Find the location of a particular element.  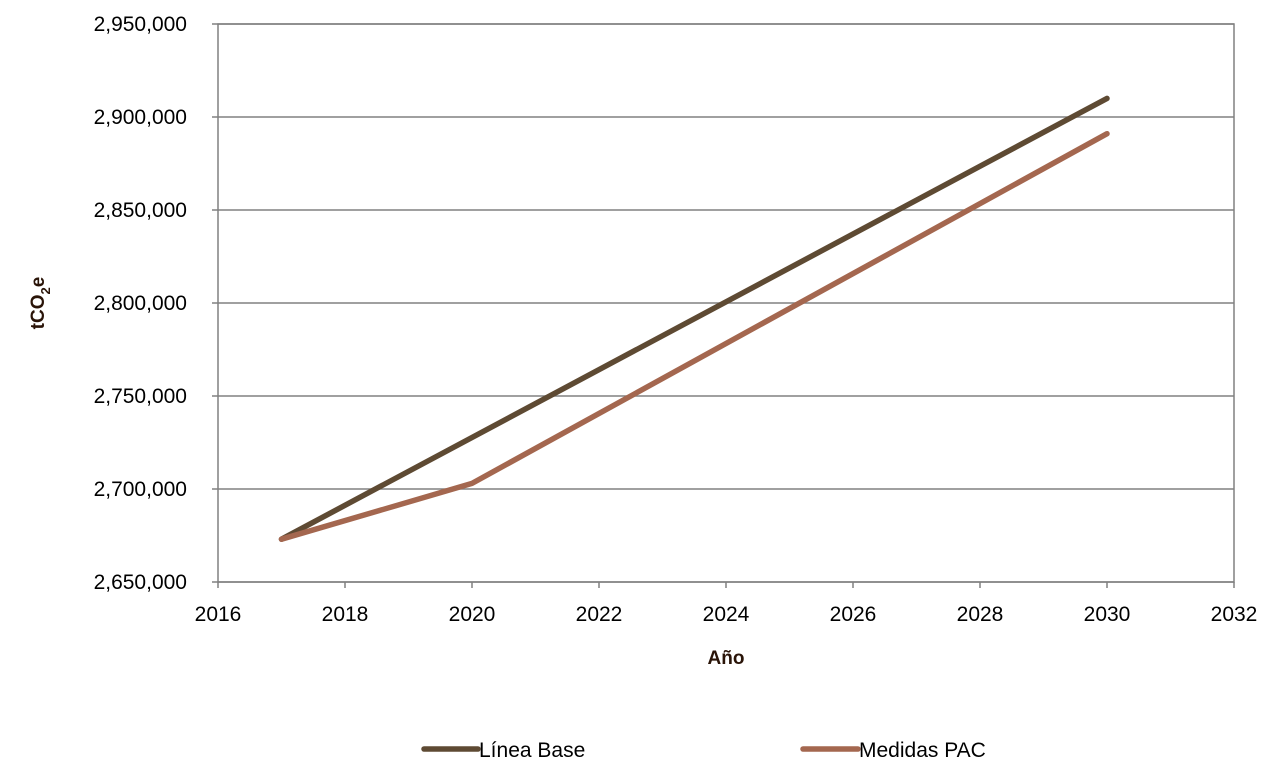

y-axis-title: tCO2e is located at coordinates (40, 303).